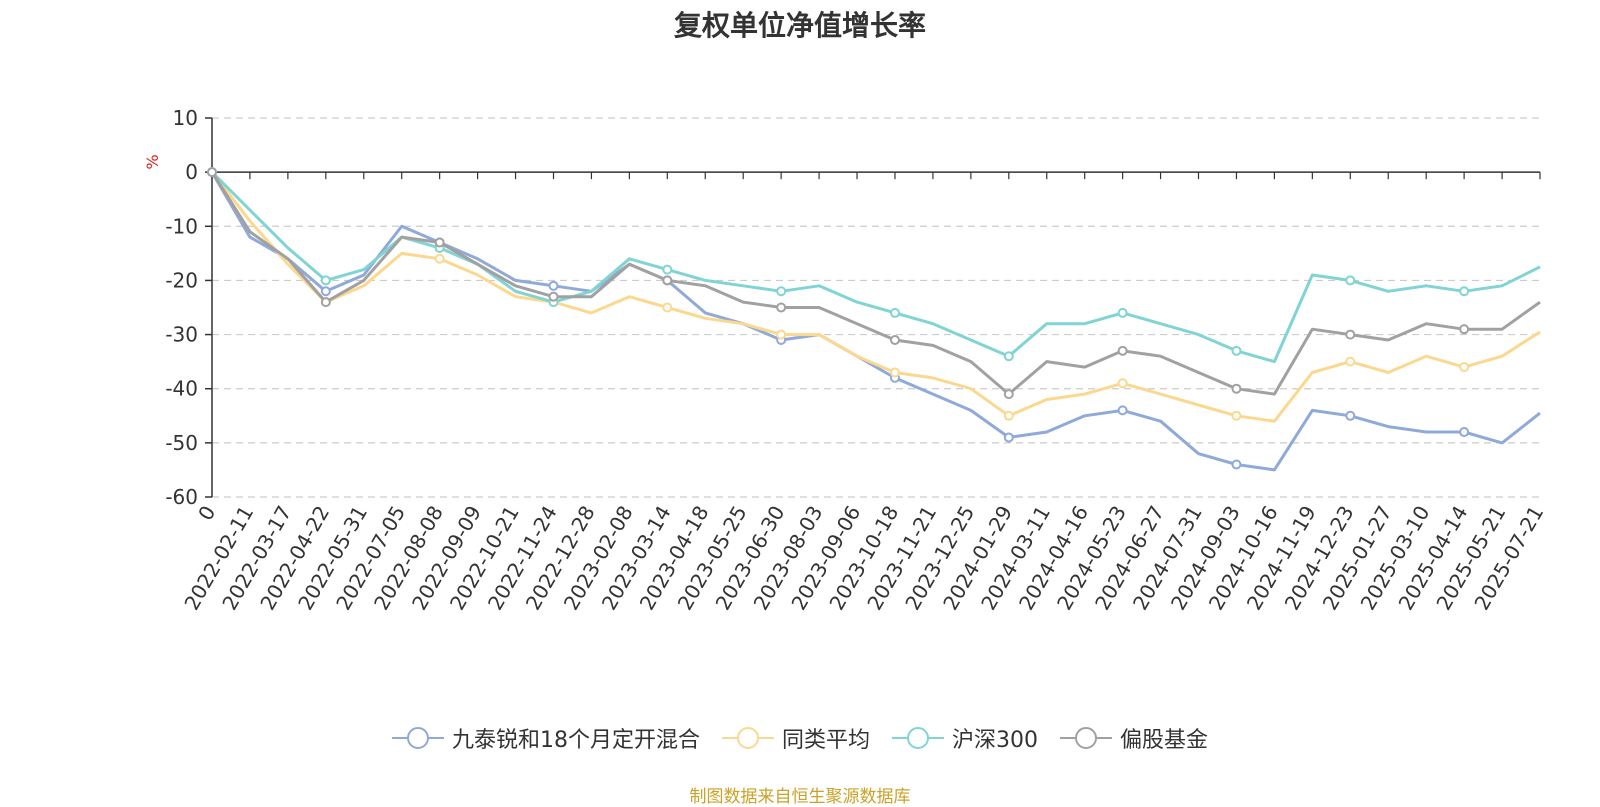 This screenshot has width=1600, height=807. I want to click on y-tick-label-6: -50, so click(181, 443).